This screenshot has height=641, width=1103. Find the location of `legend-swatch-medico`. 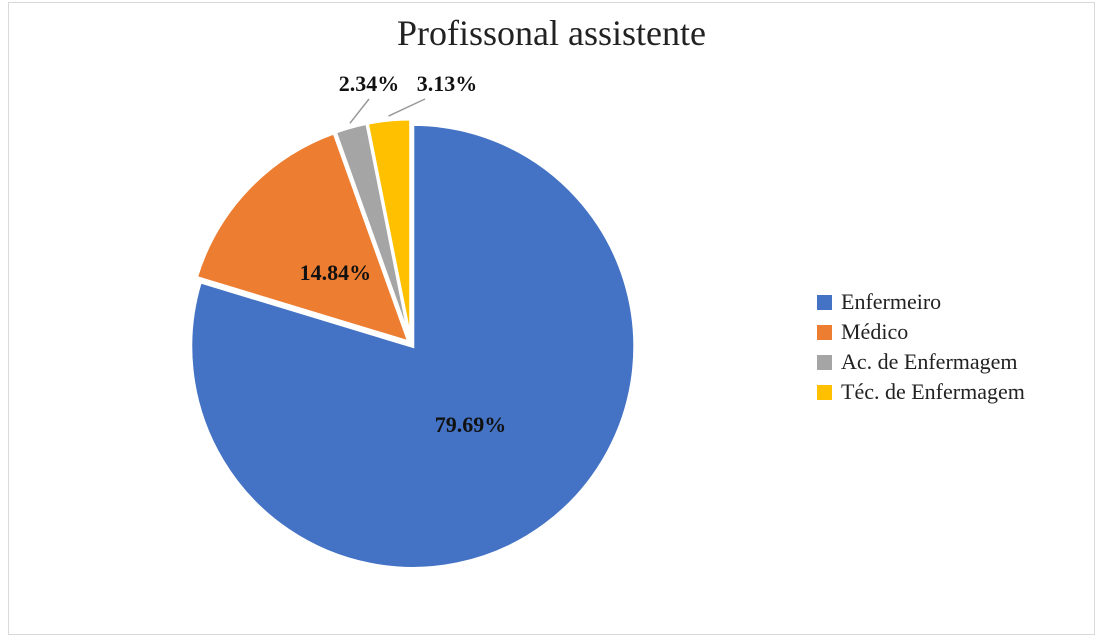

legend-swatch-medico is located at coordinates (824, 332).